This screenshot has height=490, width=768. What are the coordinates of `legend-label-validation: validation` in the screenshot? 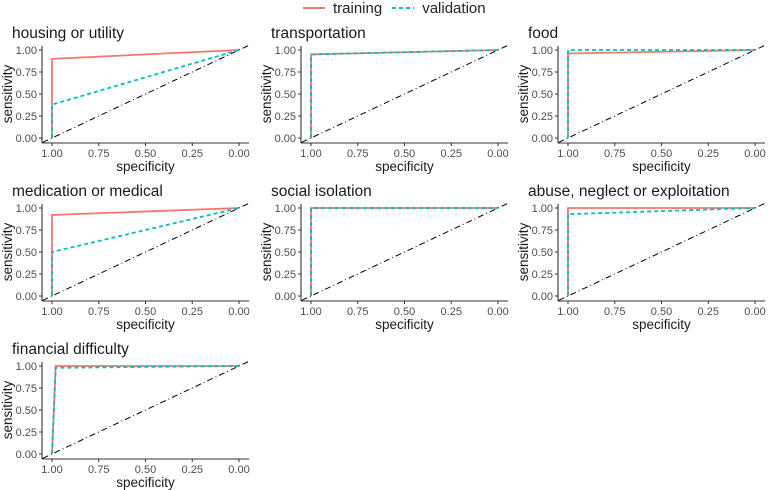 It's located at (454, 8).